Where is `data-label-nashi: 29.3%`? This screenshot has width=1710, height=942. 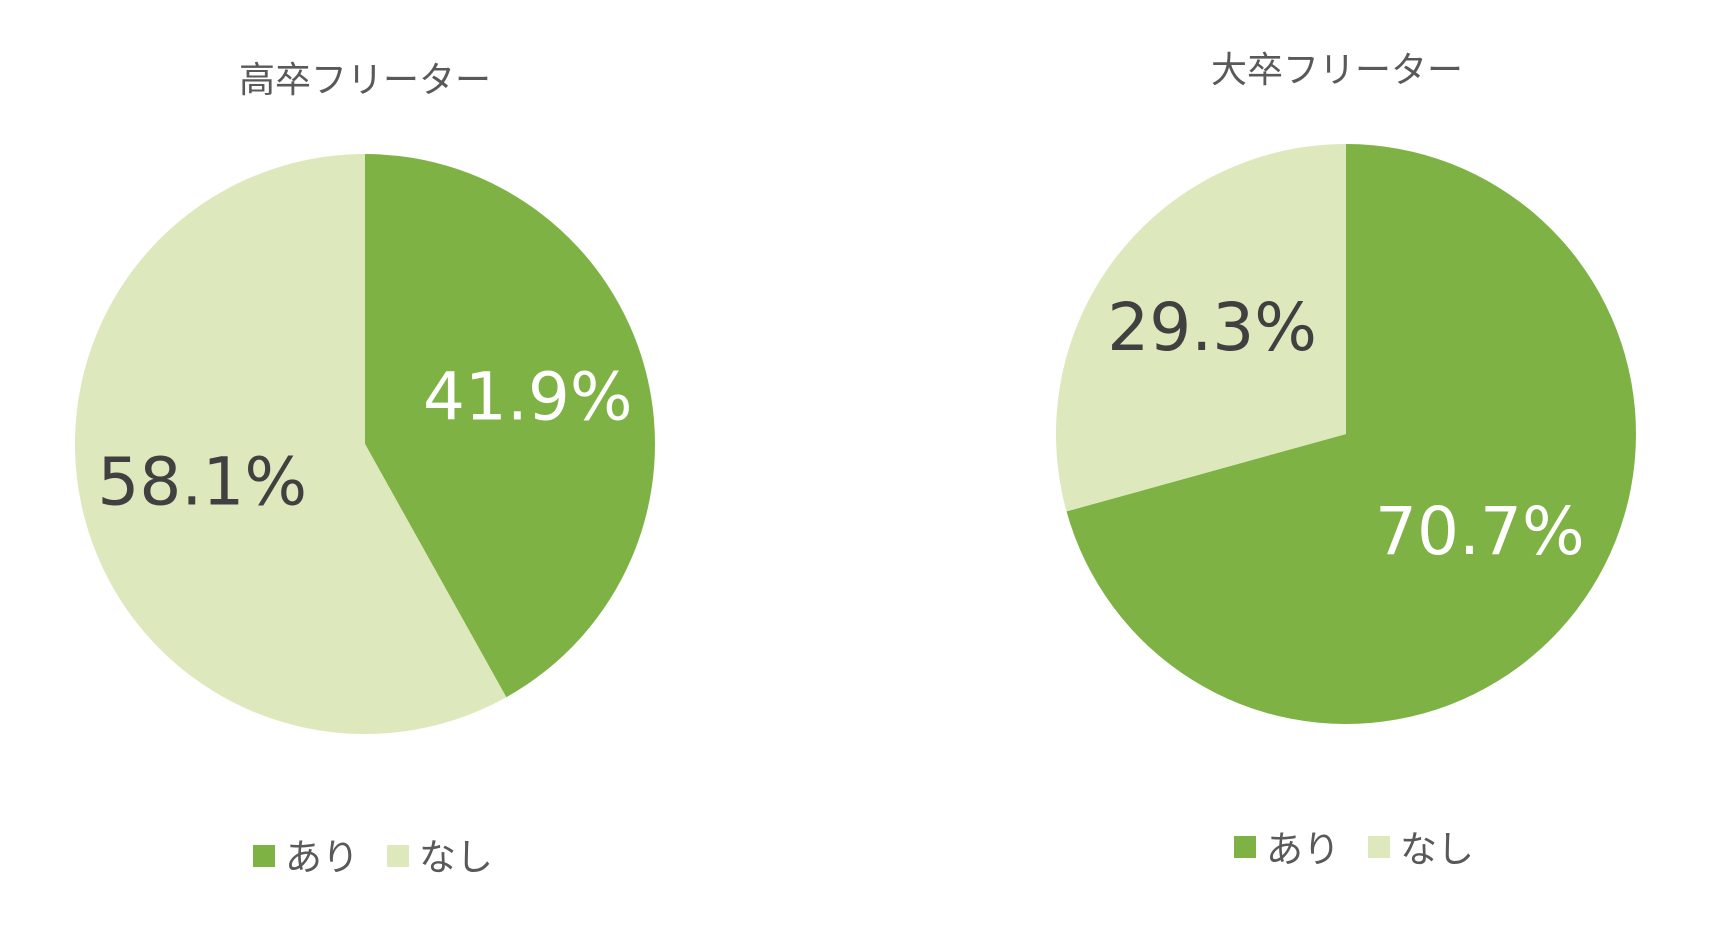 data-label-nashi: 29.3% is located at coordinates (1212, 327).